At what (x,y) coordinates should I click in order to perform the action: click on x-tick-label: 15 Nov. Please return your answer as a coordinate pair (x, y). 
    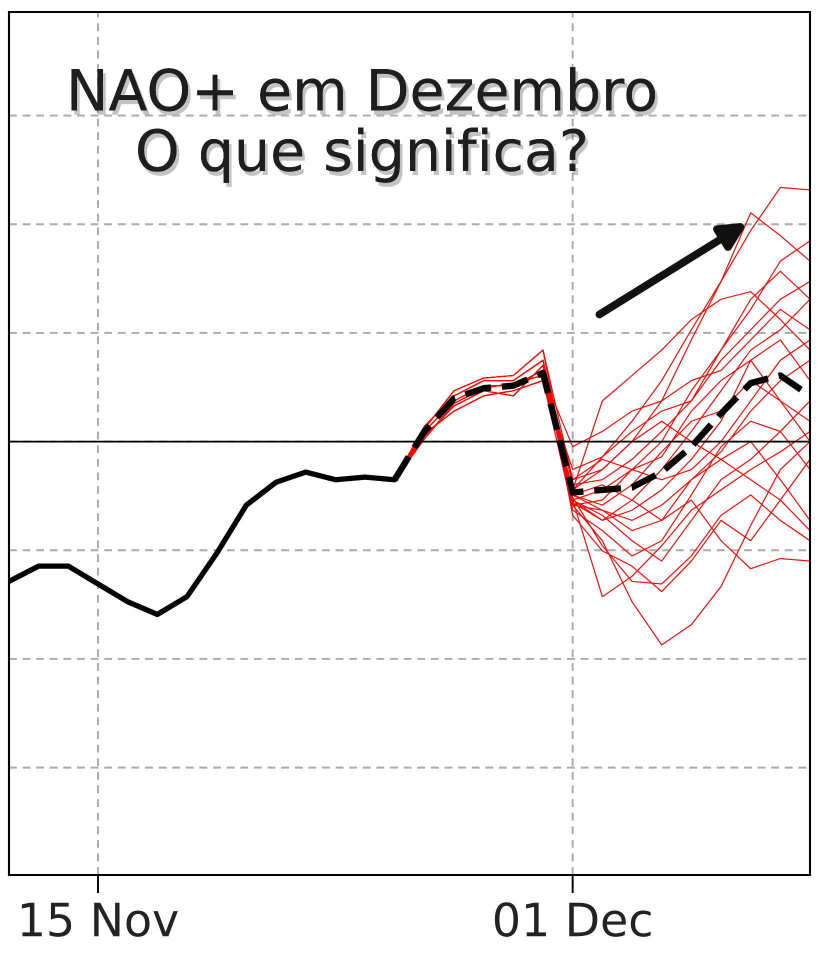
    Looking at the image, I should click on (100, 919).